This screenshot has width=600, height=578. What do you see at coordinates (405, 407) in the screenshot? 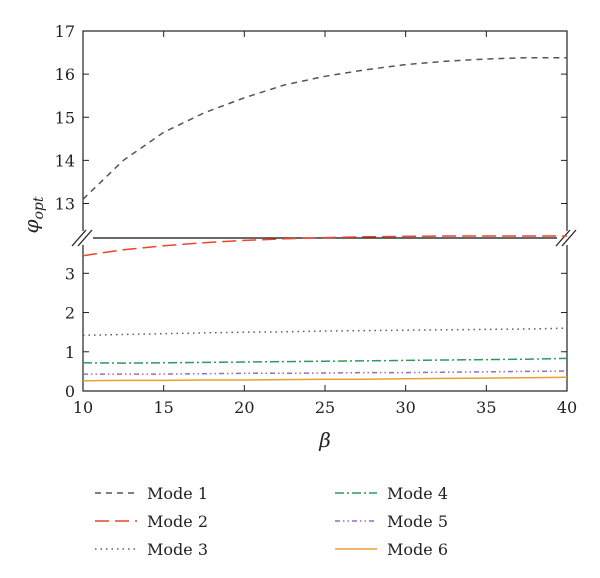
I see `x-tick-label: 30` at bounding box center [405, 407].